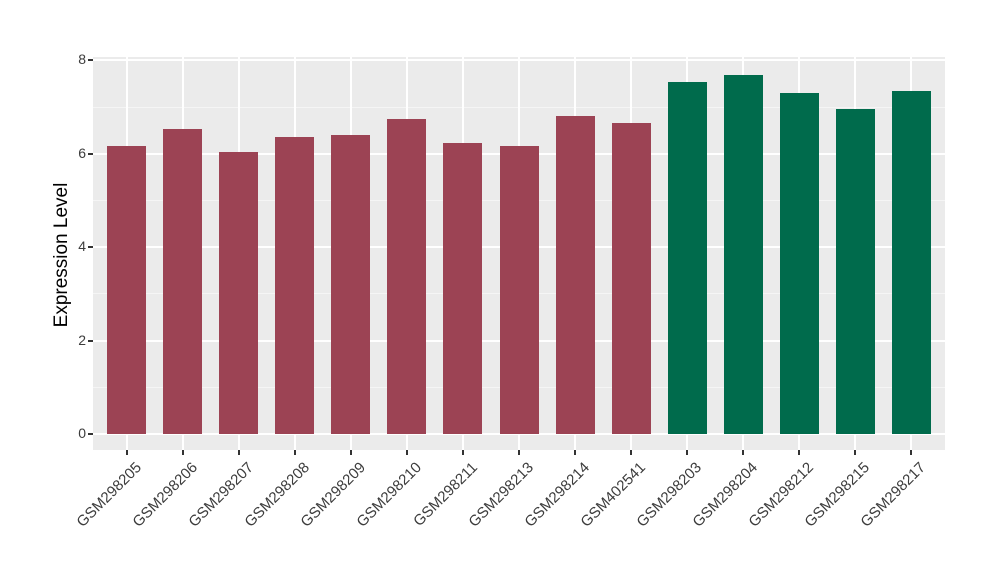  I want to click on x-tick-GSM298204, so click(743, 452).